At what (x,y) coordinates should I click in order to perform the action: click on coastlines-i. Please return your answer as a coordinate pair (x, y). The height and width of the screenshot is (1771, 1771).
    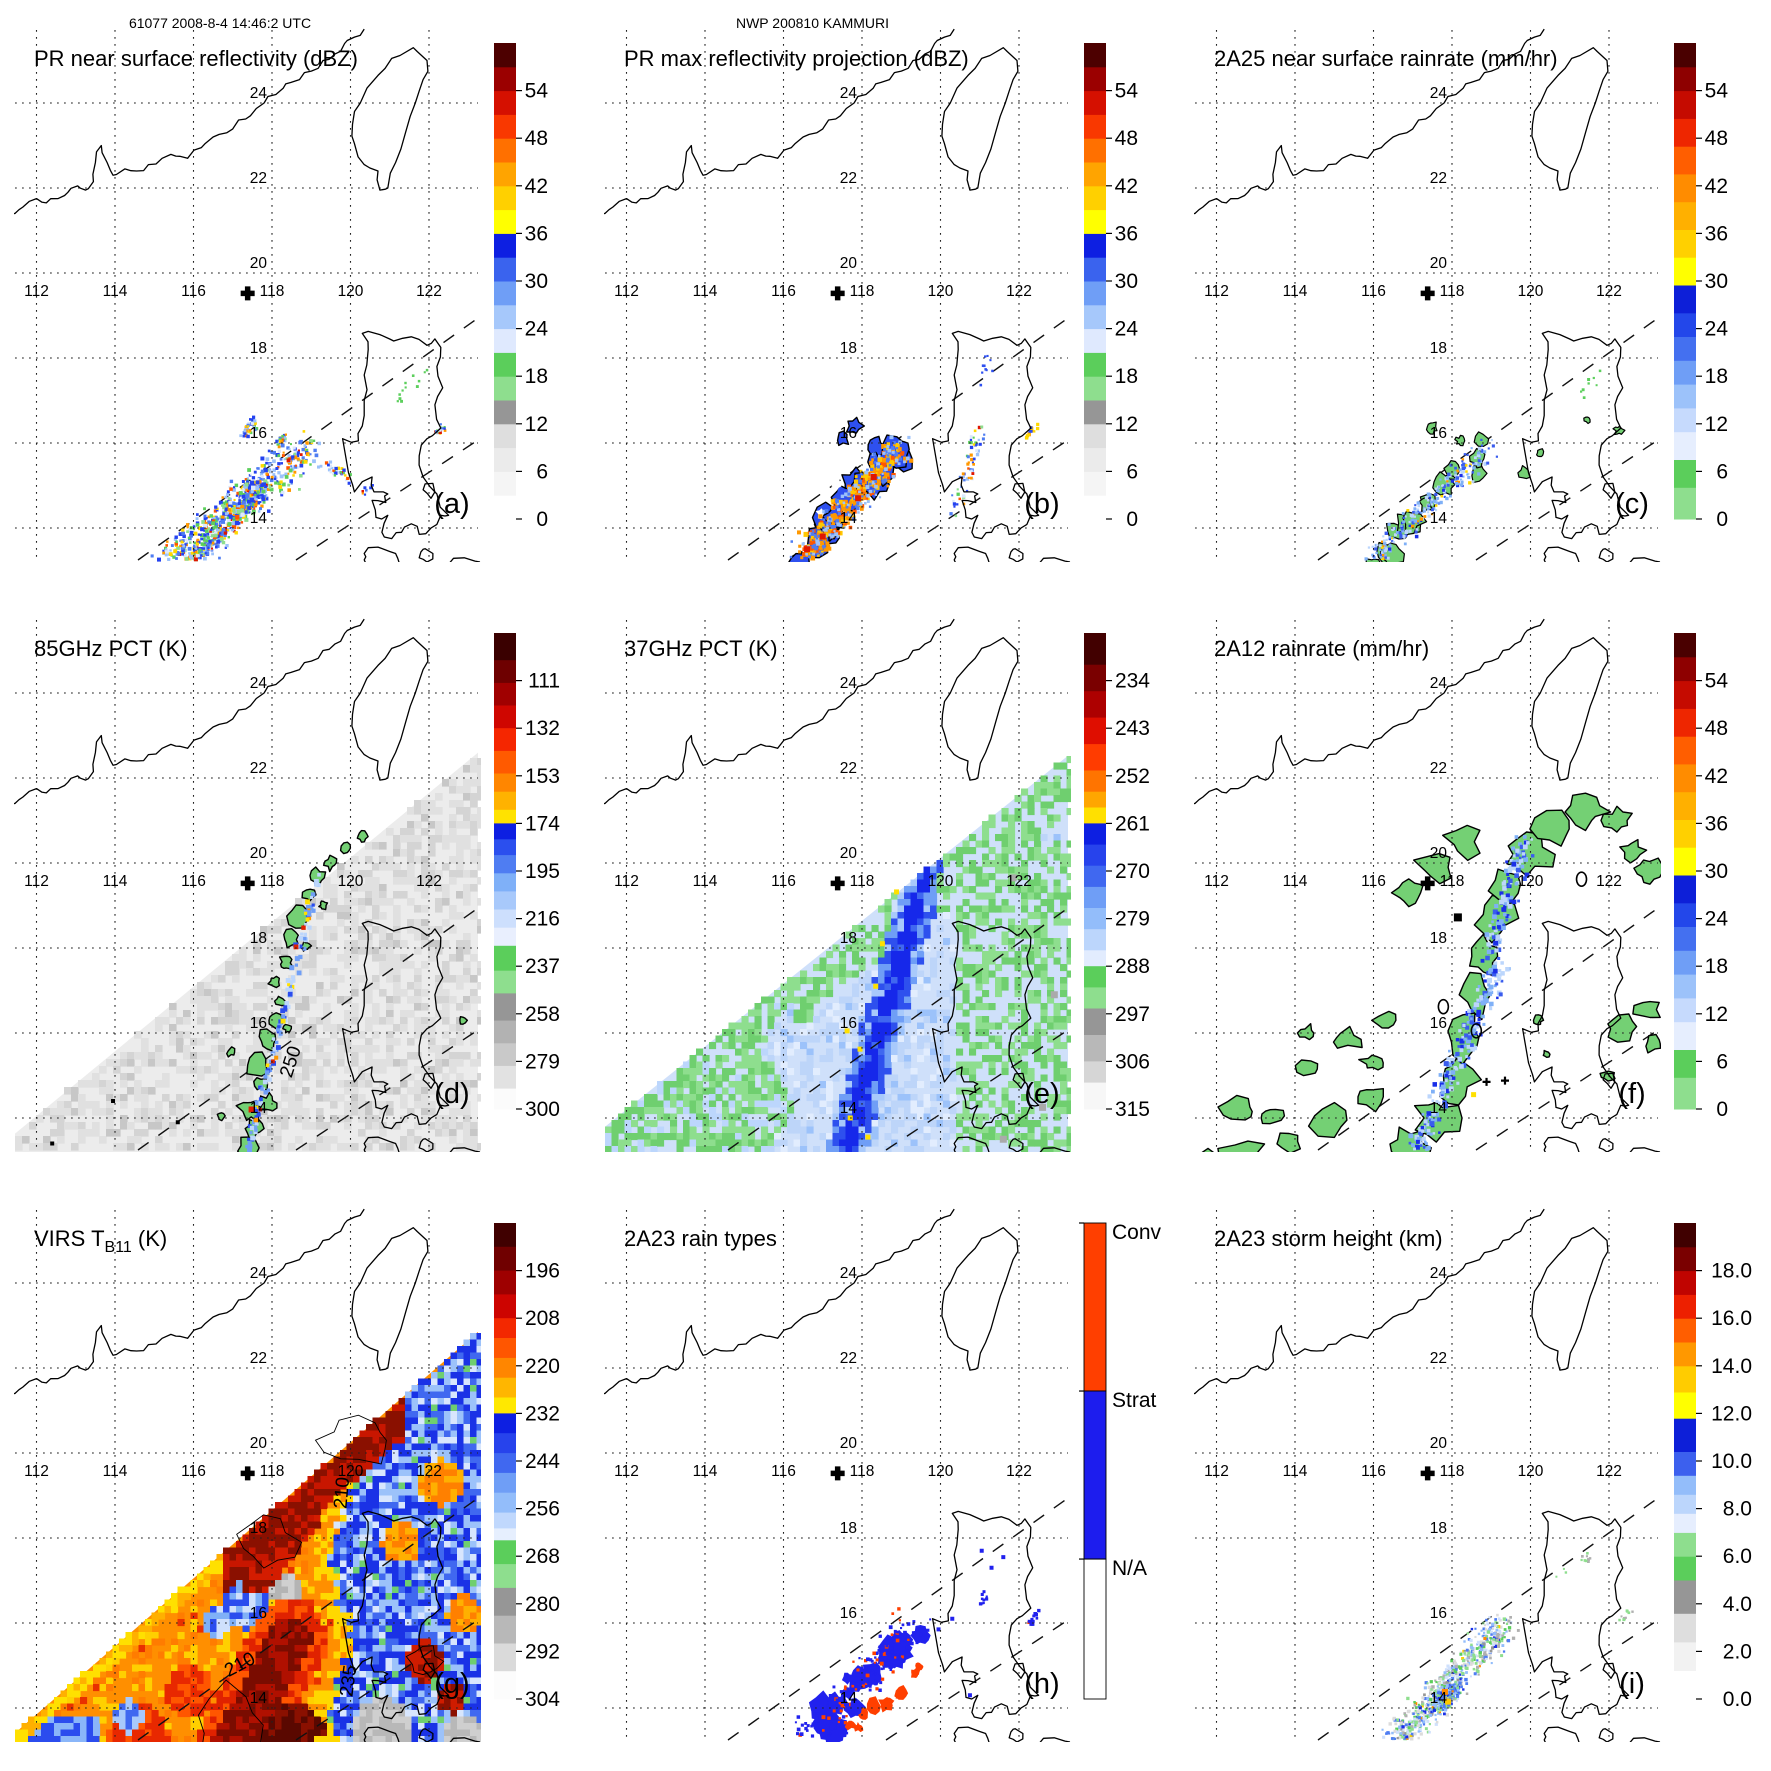
    Looking at the image, I should click on (1427, 1475).